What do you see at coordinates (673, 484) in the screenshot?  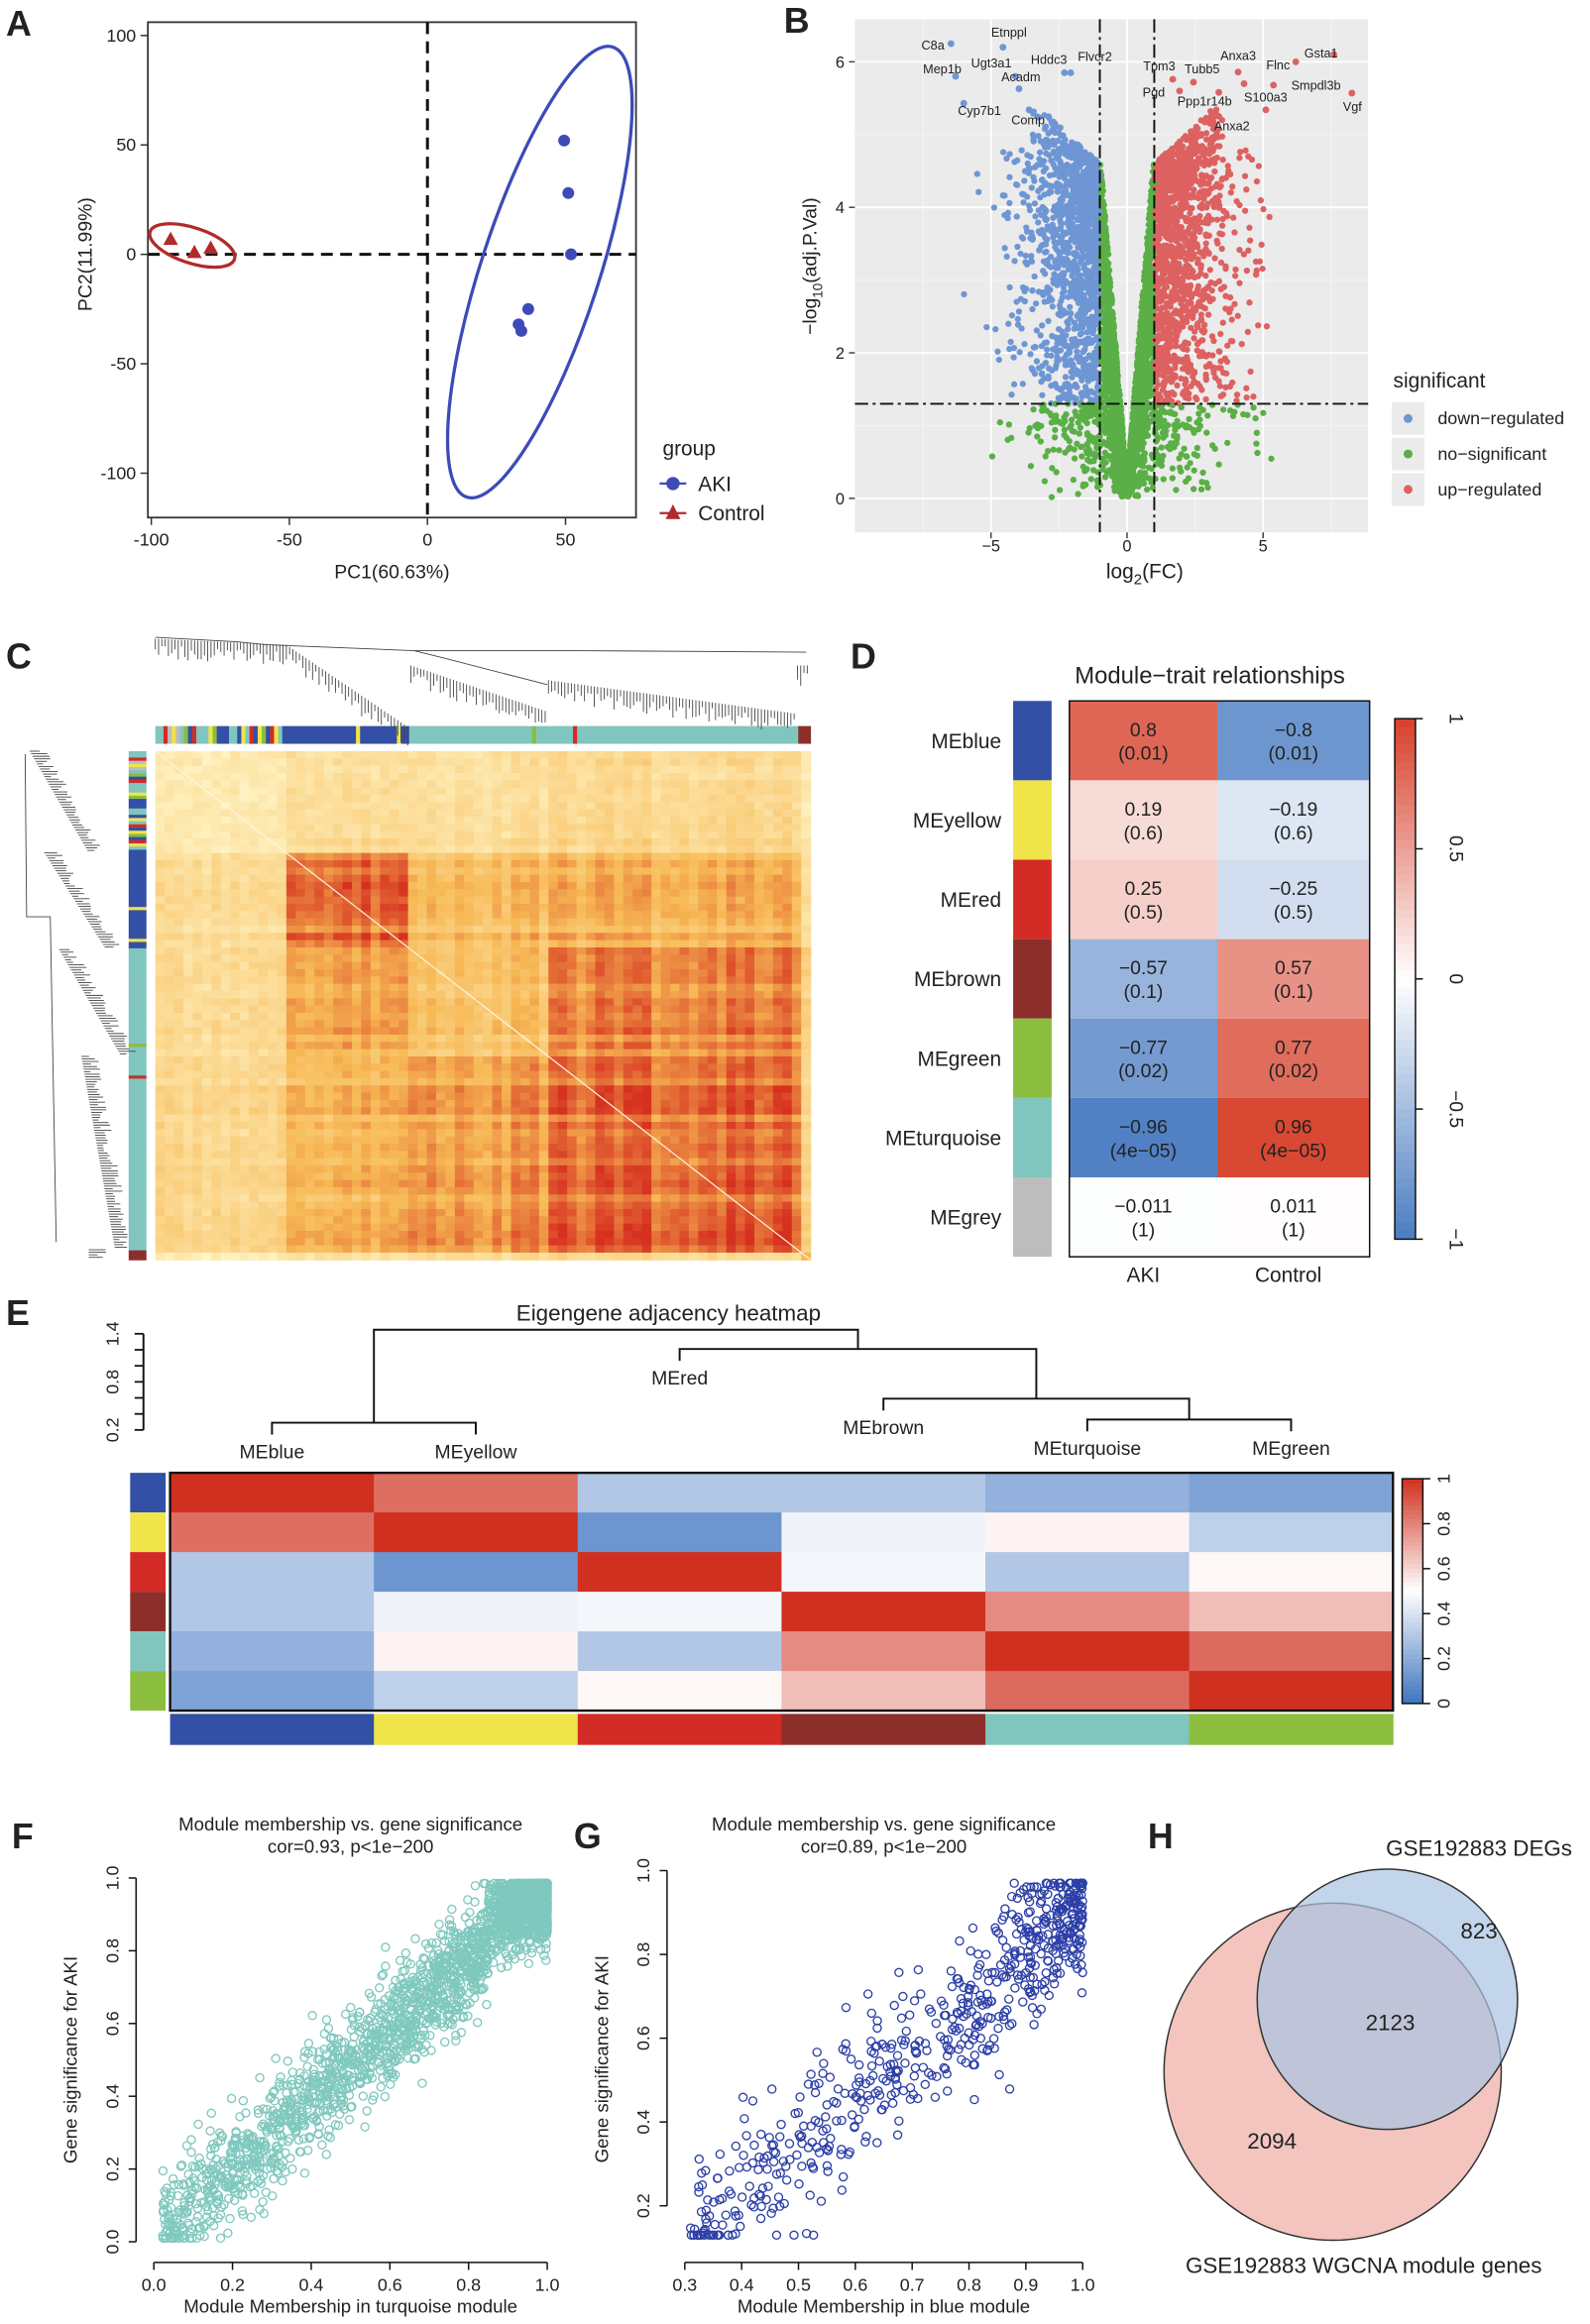 I see `legend-aki-marker` at bounding box center [673, 484].